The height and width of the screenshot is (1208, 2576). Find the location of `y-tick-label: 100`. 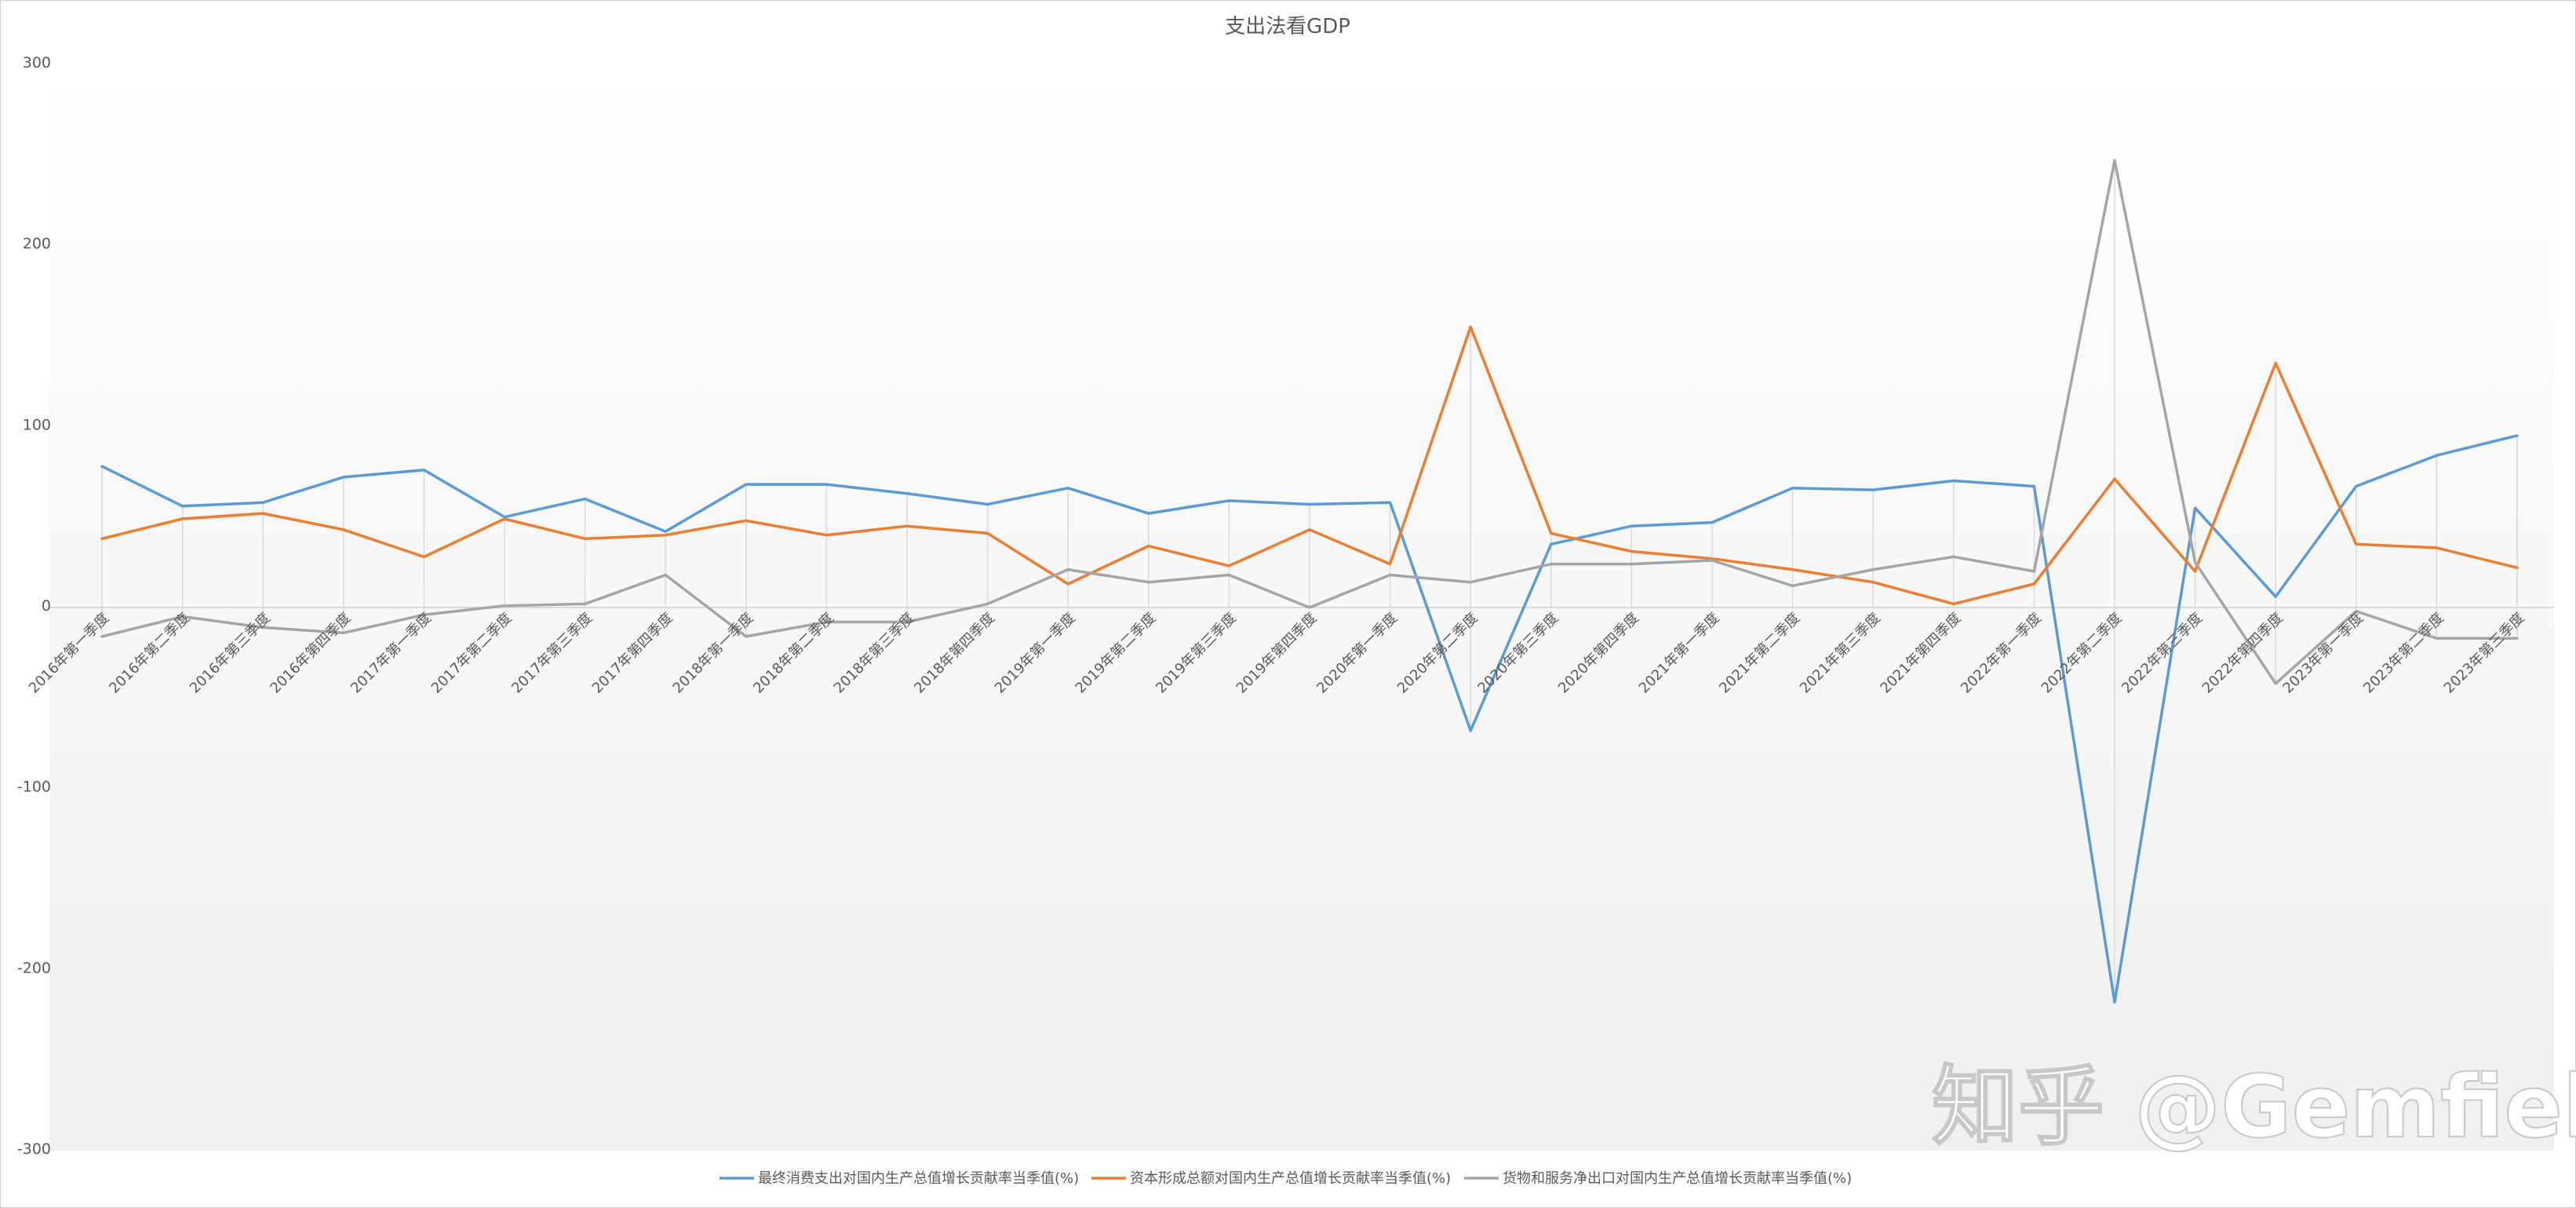

y-tick-label: 100 is located at coordinates (37, 424).